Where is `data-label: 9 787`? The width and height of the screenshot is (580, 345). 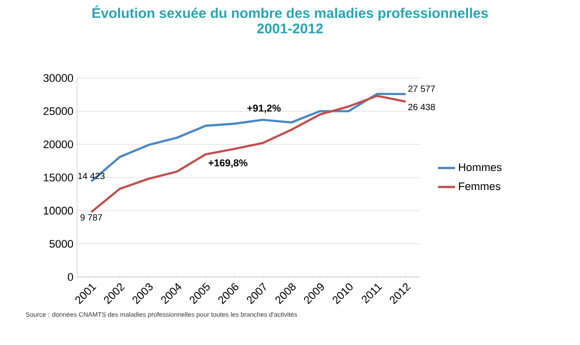 data-label: 9 787 is located at coordinates (91, 217).